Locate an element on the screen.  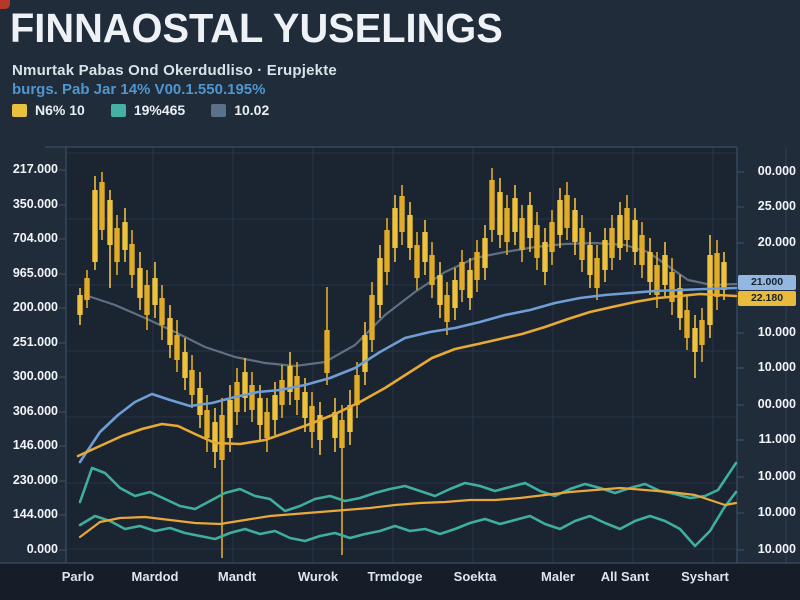
x-axis-strip is located at coordinates (400, 581).